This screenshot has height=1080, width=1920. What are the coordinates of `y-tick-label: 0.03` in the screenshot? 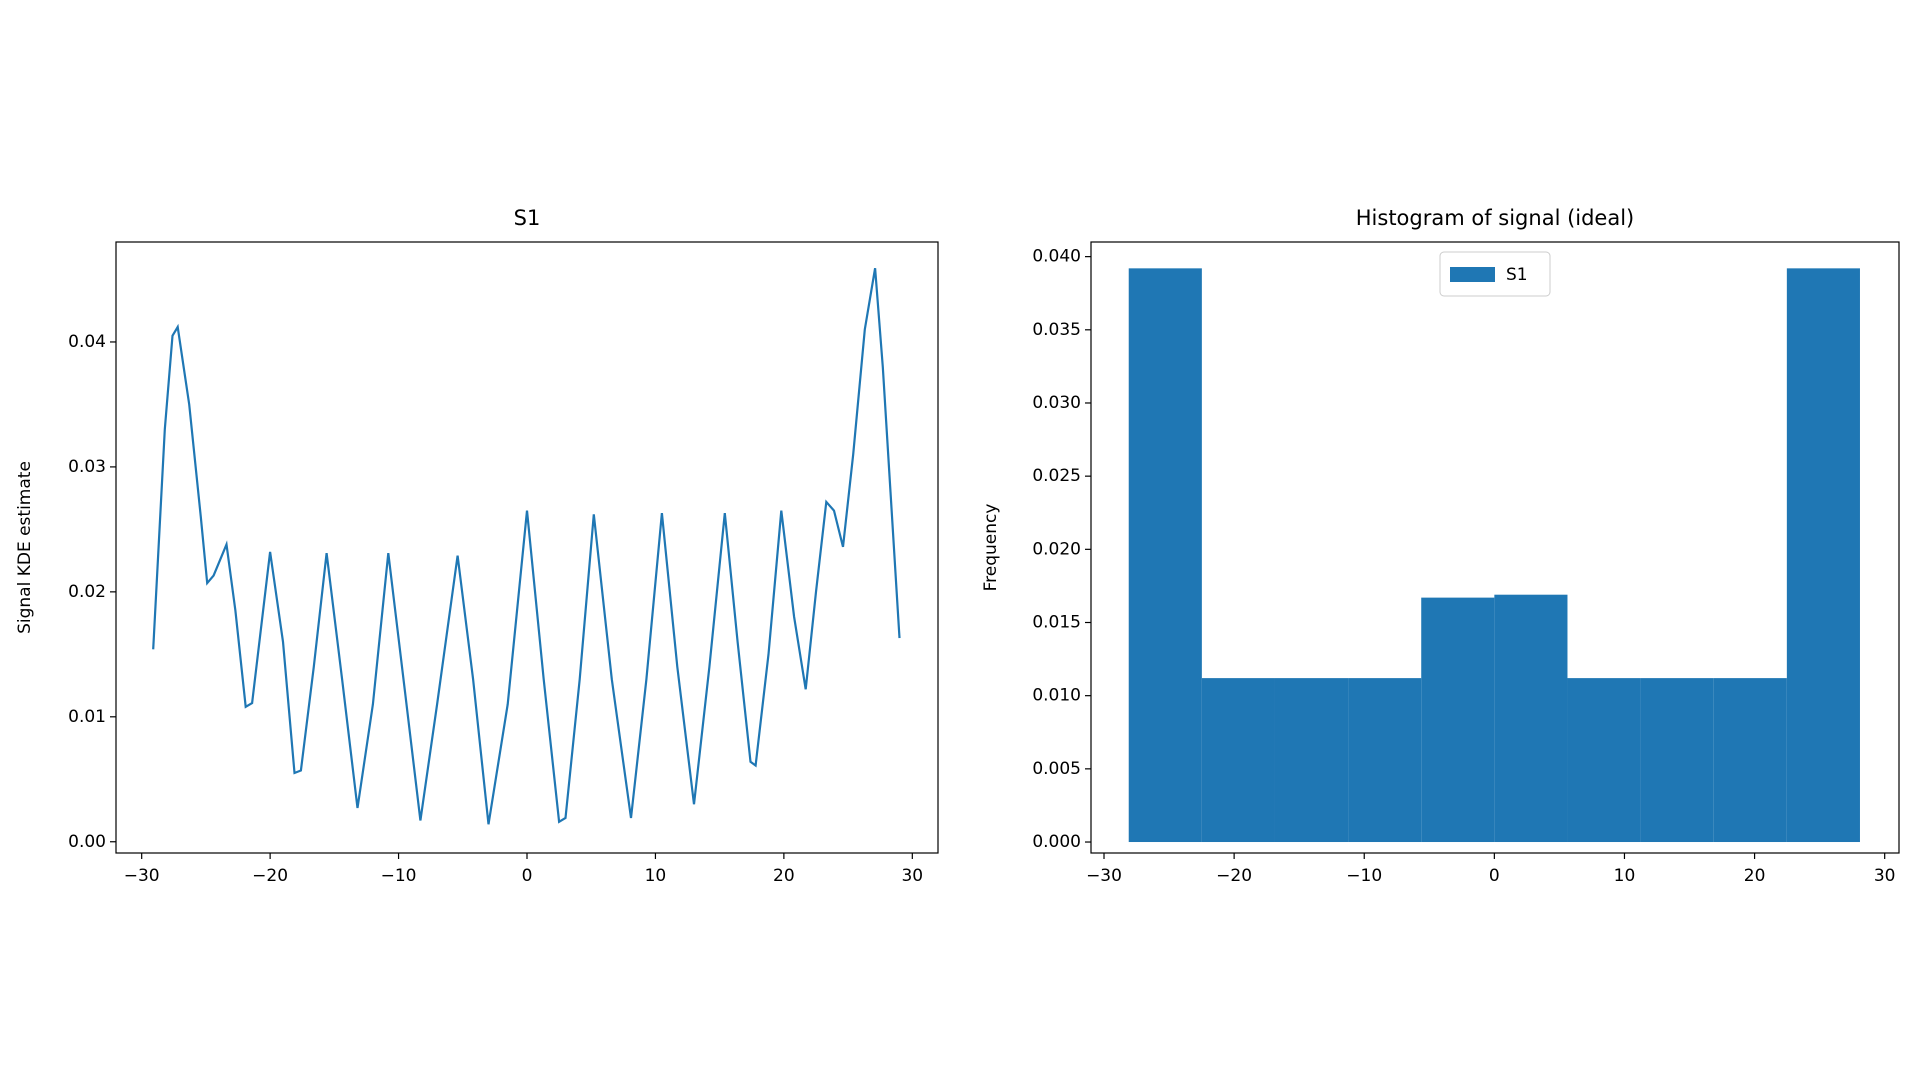 It's located at (87, 467).